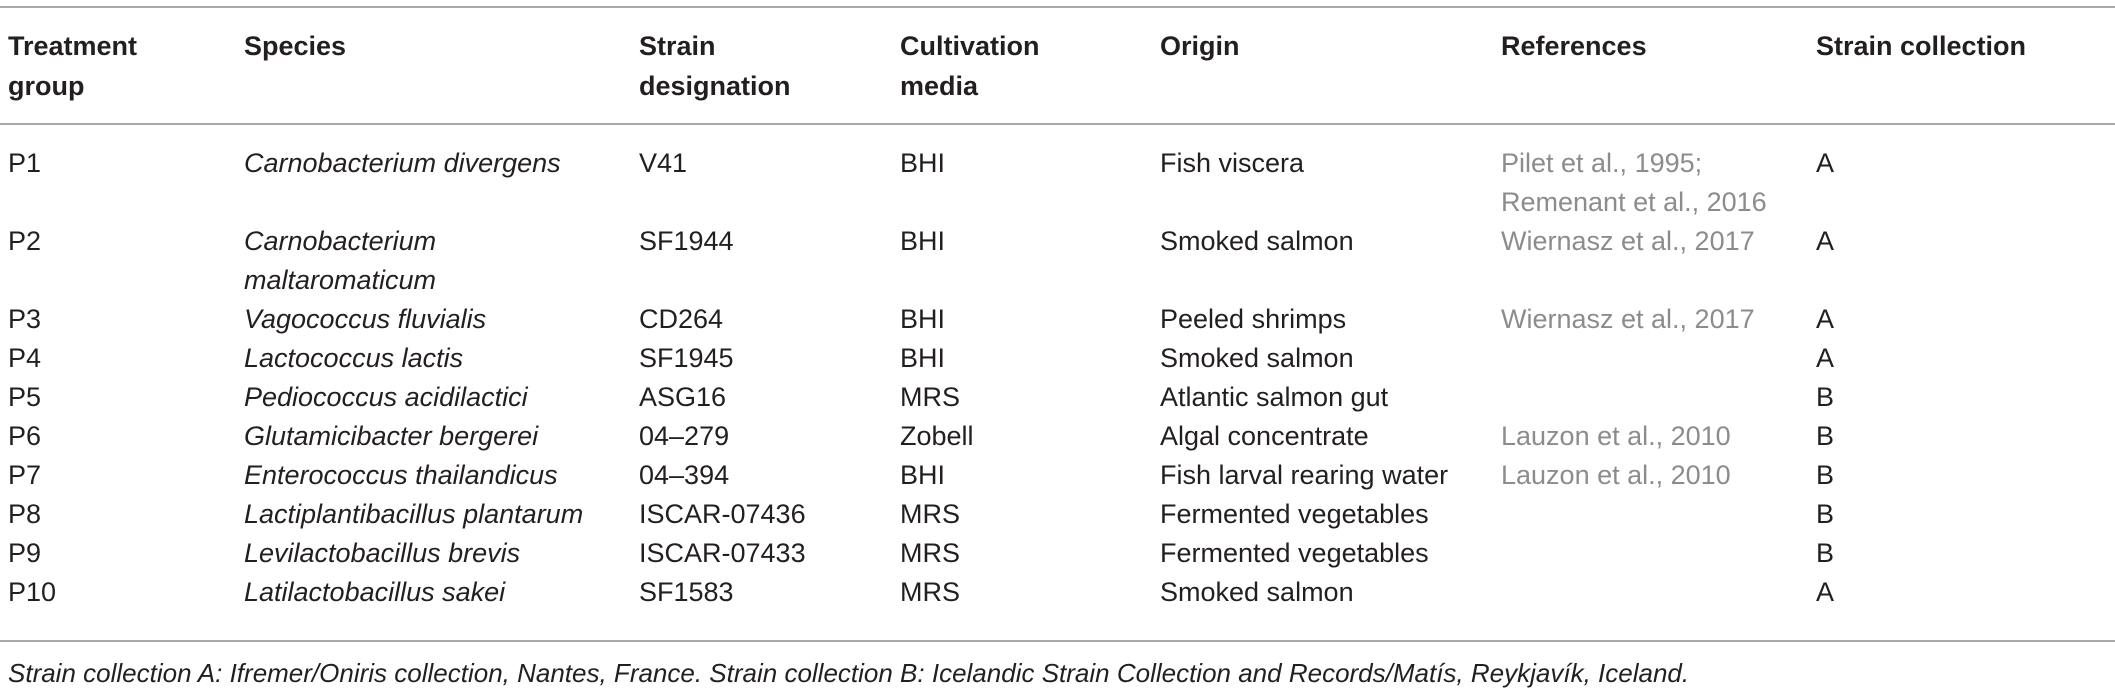  What do you see at coordinates (25, 358) in the screenshot?
I see `cell-treatment-group: P4` at bounding box center [25, 358].